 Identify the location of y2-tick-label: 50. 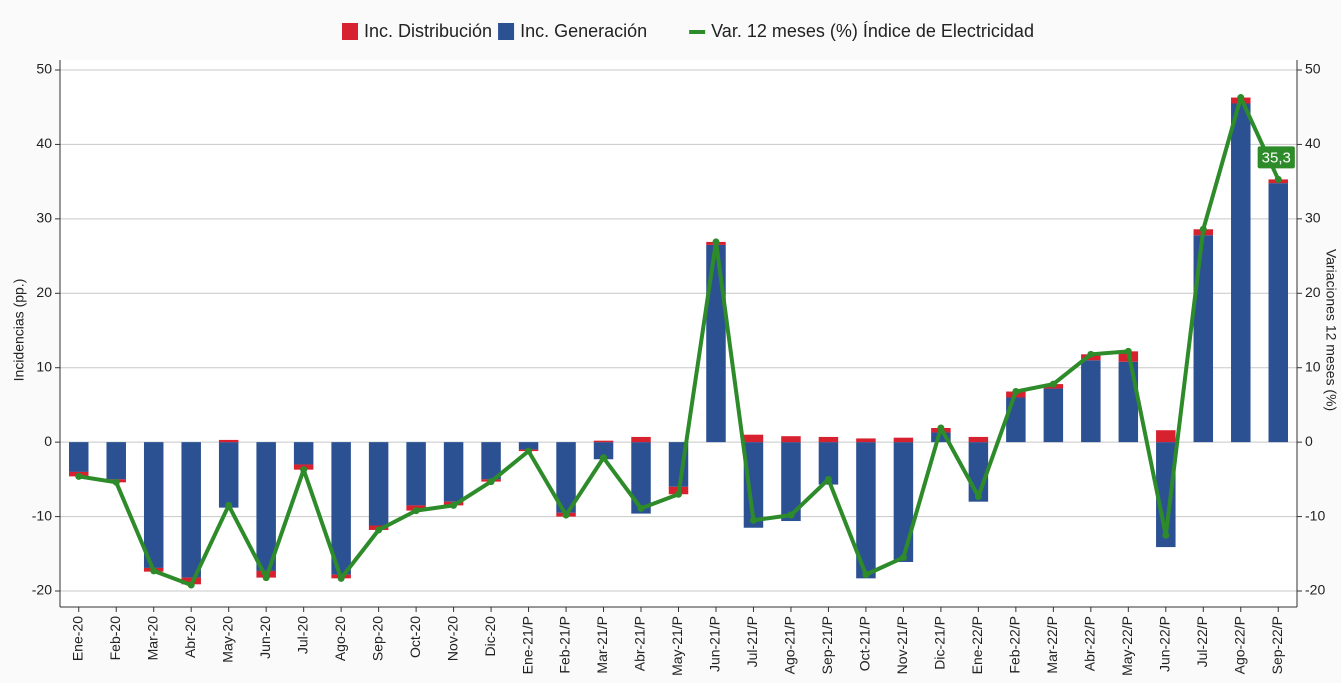
(1313, 69).